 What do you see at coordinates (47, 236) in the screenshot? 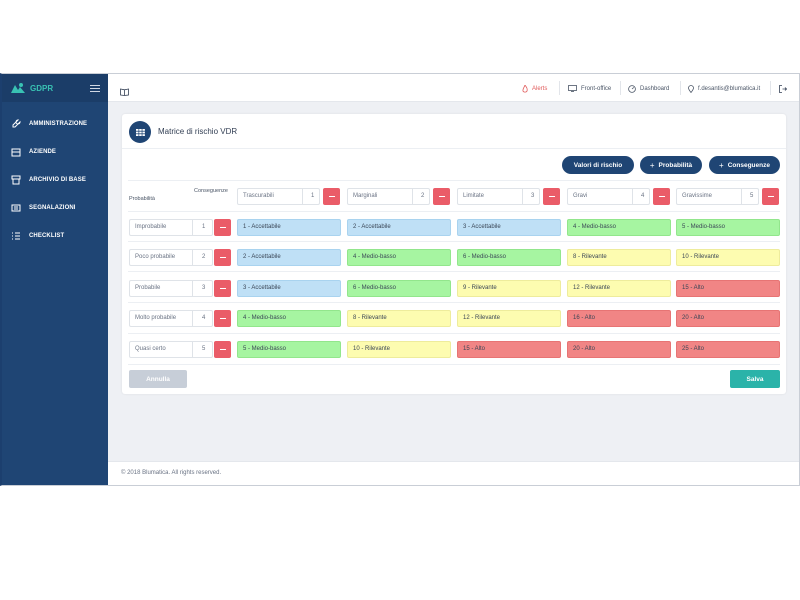
I see `sidebar-item-label: CHECKLIST` at bounding box center [47, 236].